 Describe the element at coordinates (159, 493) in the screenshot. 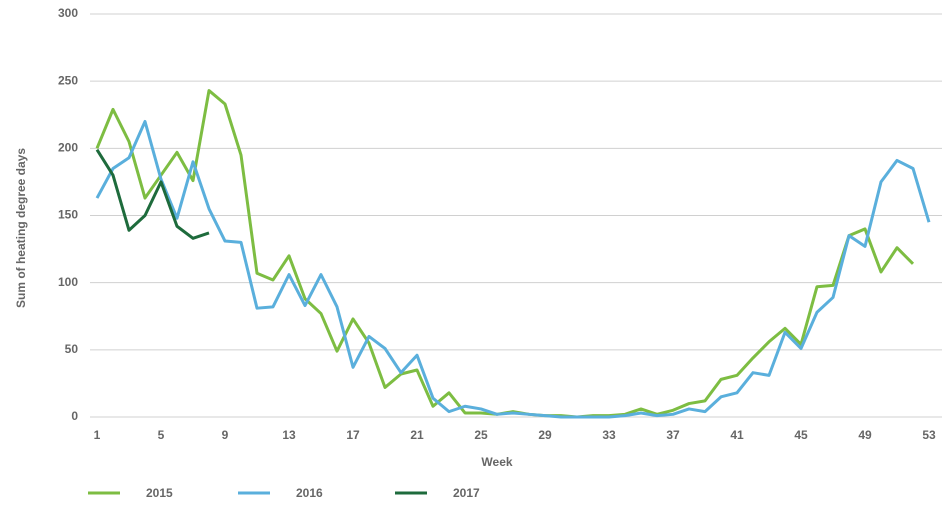

I see `legend-label: 2015` at that location.